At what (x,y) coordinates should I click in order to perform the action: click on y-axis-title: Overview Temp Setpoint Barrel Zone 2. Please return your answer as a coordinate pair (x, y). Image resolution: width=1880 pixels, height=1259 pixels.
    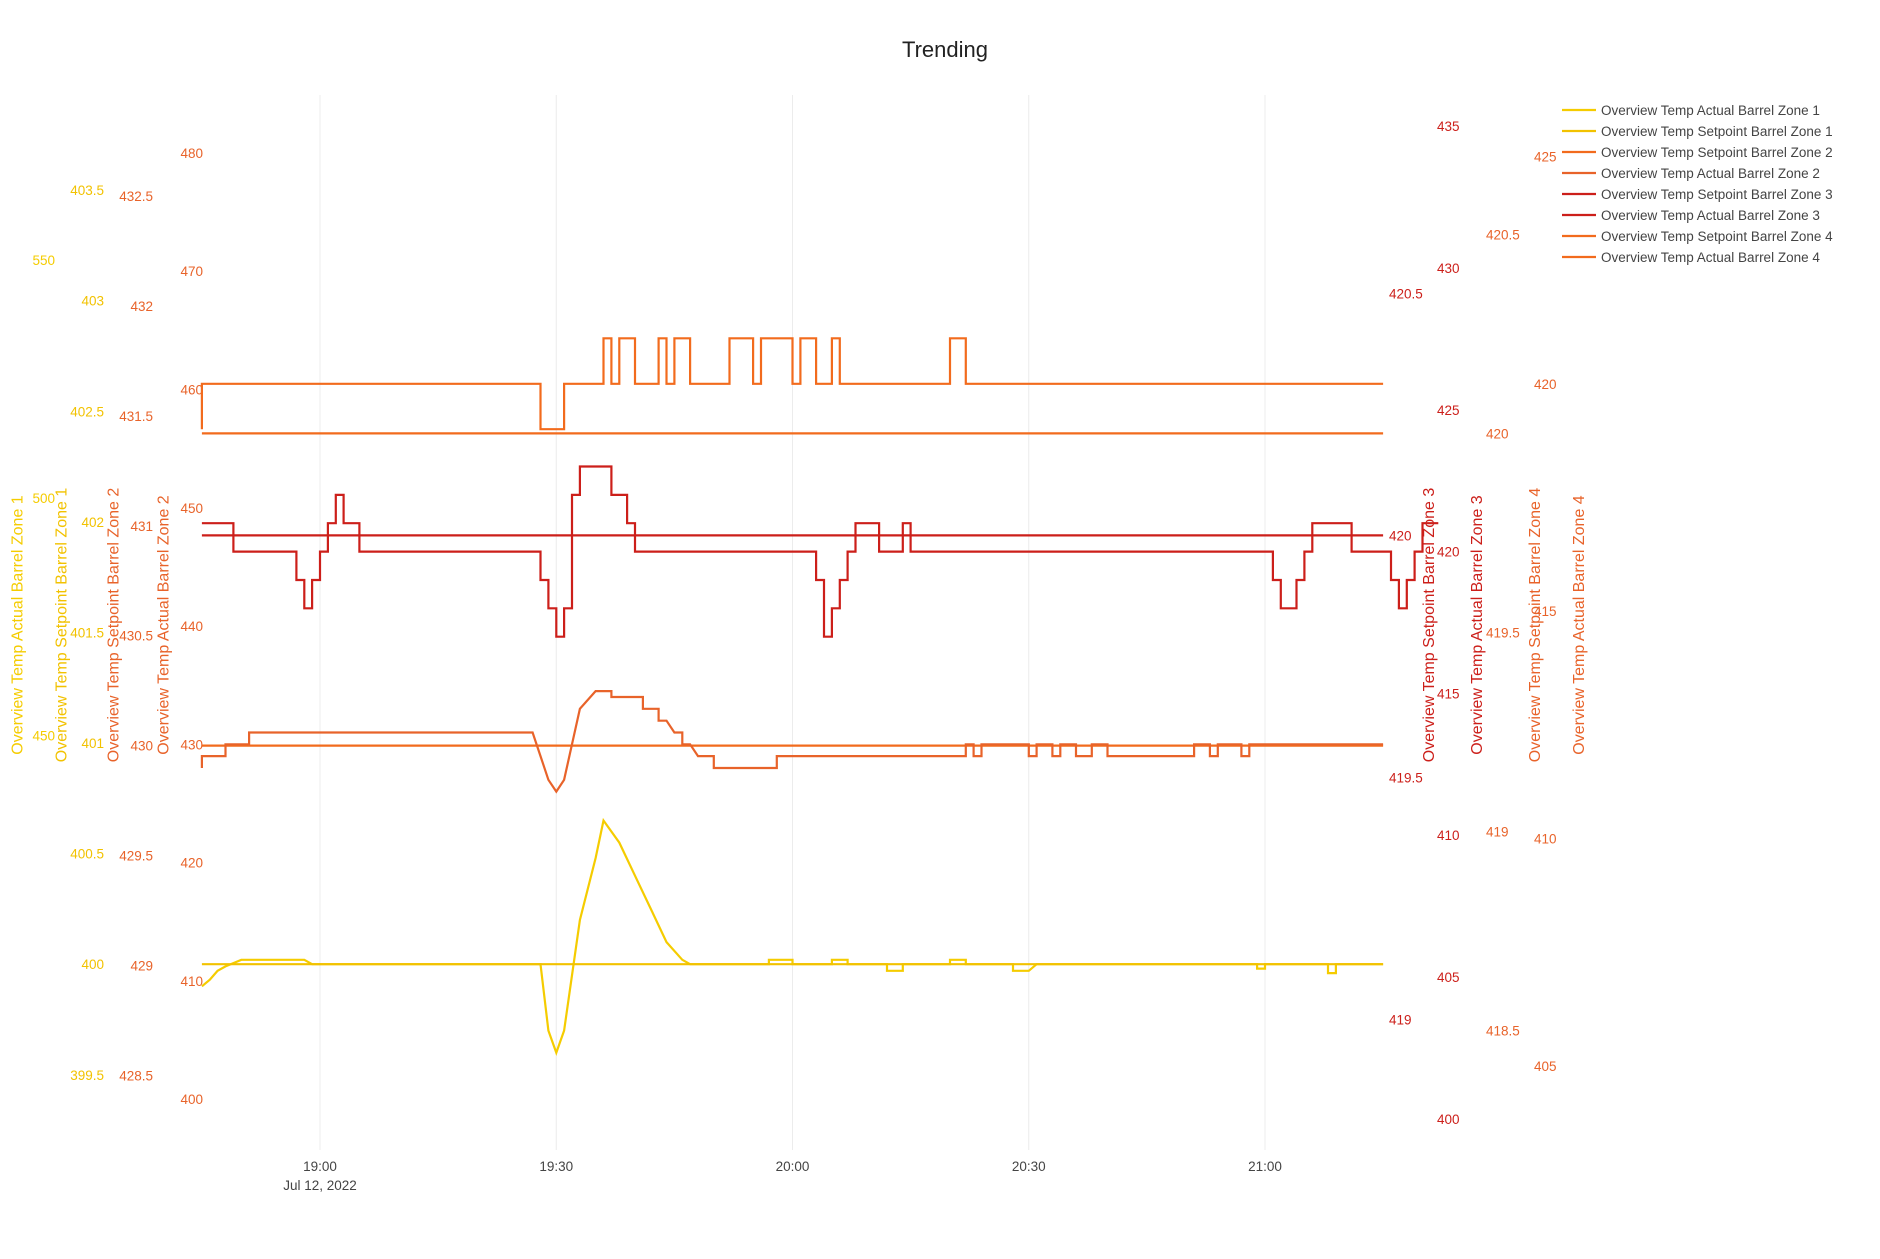
    Looking at the image, I should click on (113, 625).